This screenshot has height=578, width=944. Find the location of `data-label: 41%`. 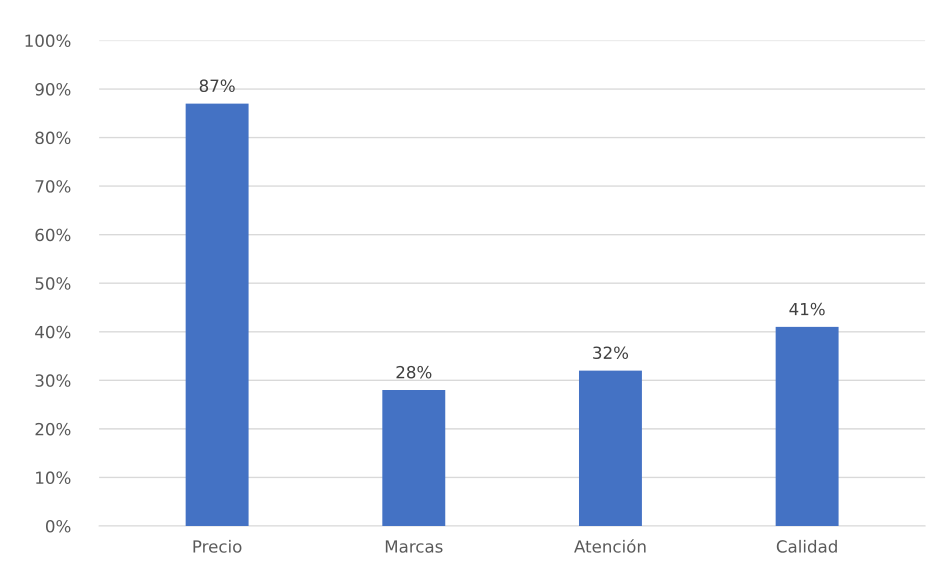

data-label: 41% is located at coordinates (807, 309).